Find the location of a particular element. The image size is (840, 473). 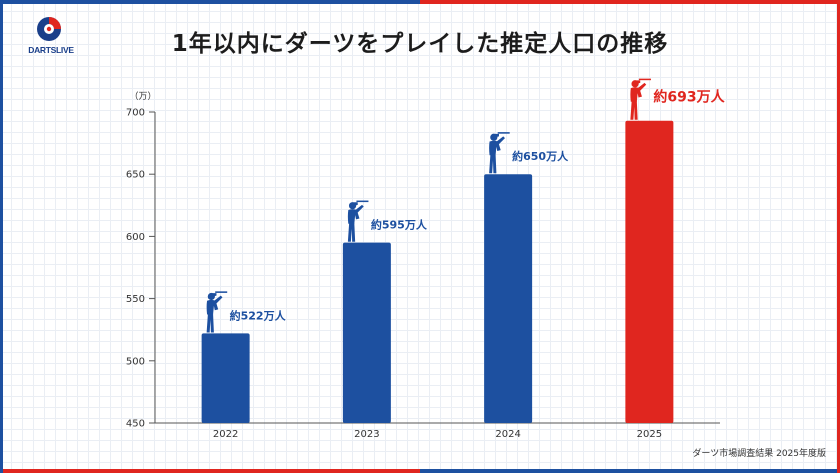

x-tick-label: 2022 is located at coordinates (225, 434).